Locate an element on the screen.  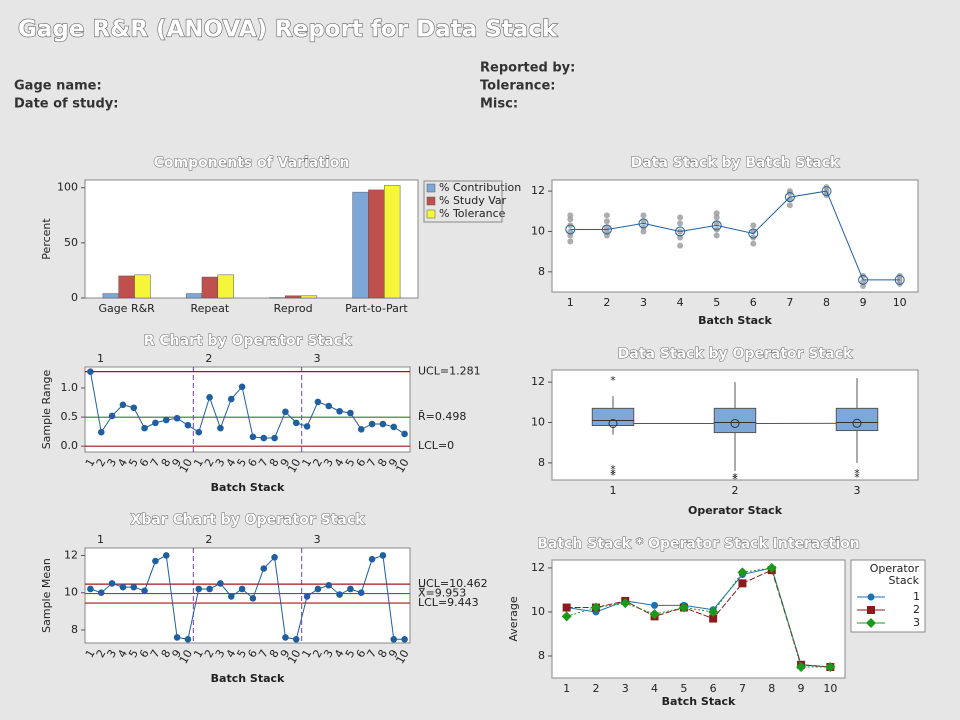
x-tick-label: 4 is located at coordinates (654, 688).